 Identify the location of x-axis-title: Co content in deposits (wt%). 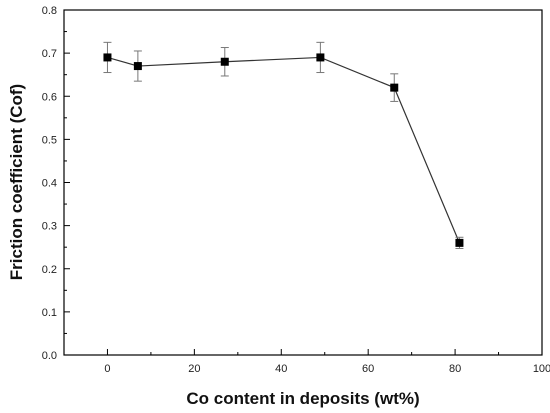
(302, 398).